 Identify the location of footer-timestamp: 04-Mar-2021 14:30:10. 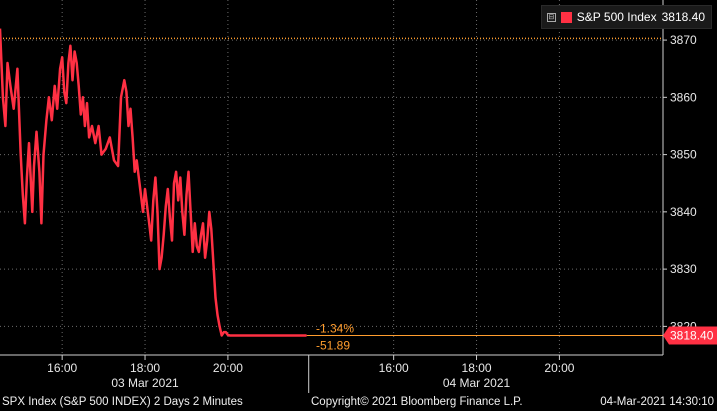
(657, 402).